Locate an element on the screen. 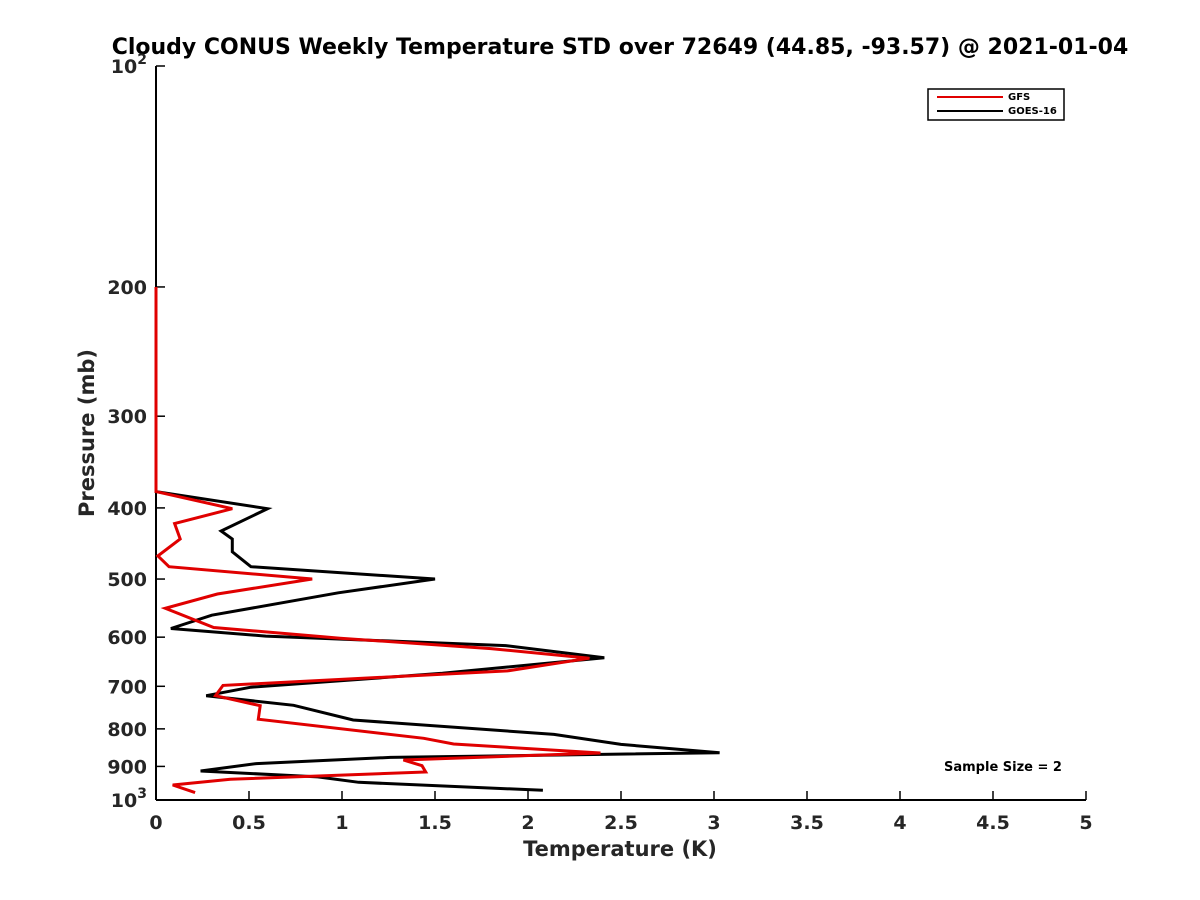  y-tick-label: 800 is located at coordinates (127, 730).